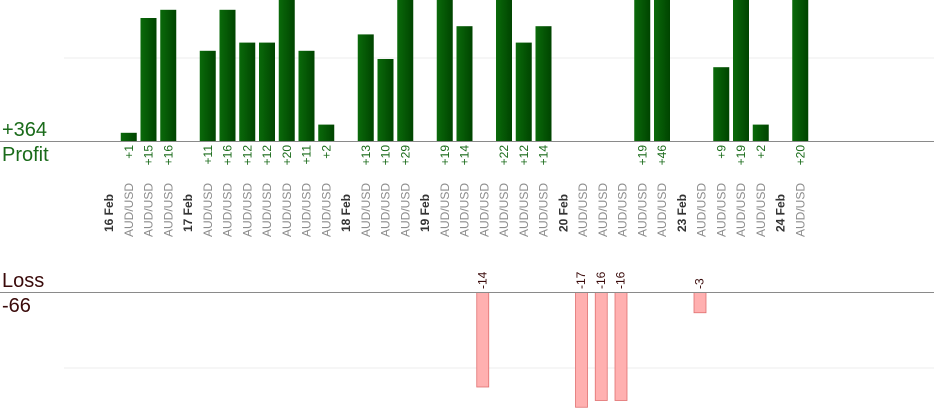  I want to click on profit-value-label: +22, so click(504, 155).